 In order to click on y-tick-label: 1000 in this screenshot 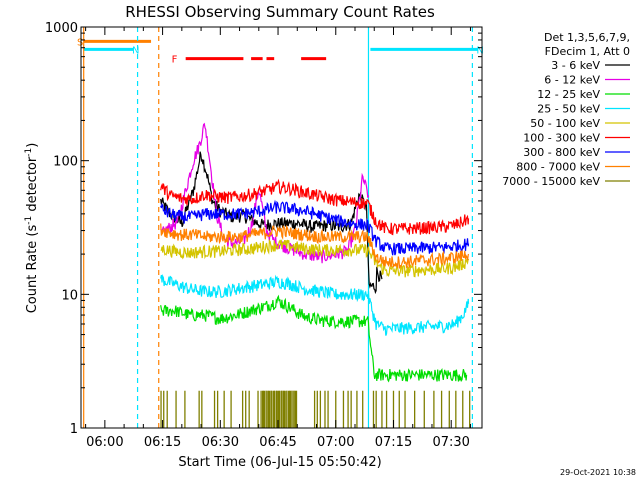, I will do `click(61, 28)`.